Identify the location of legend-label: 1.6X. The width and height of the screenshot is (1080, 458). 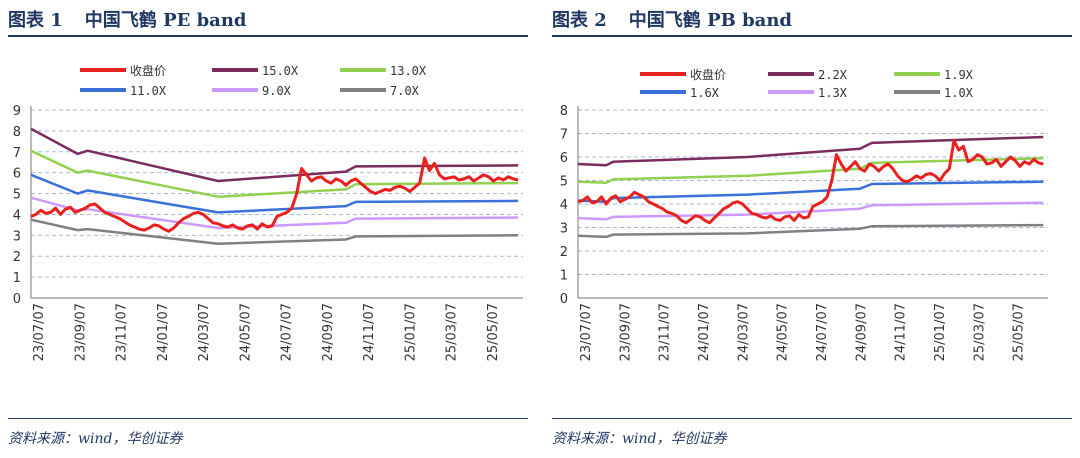
(705, 93).